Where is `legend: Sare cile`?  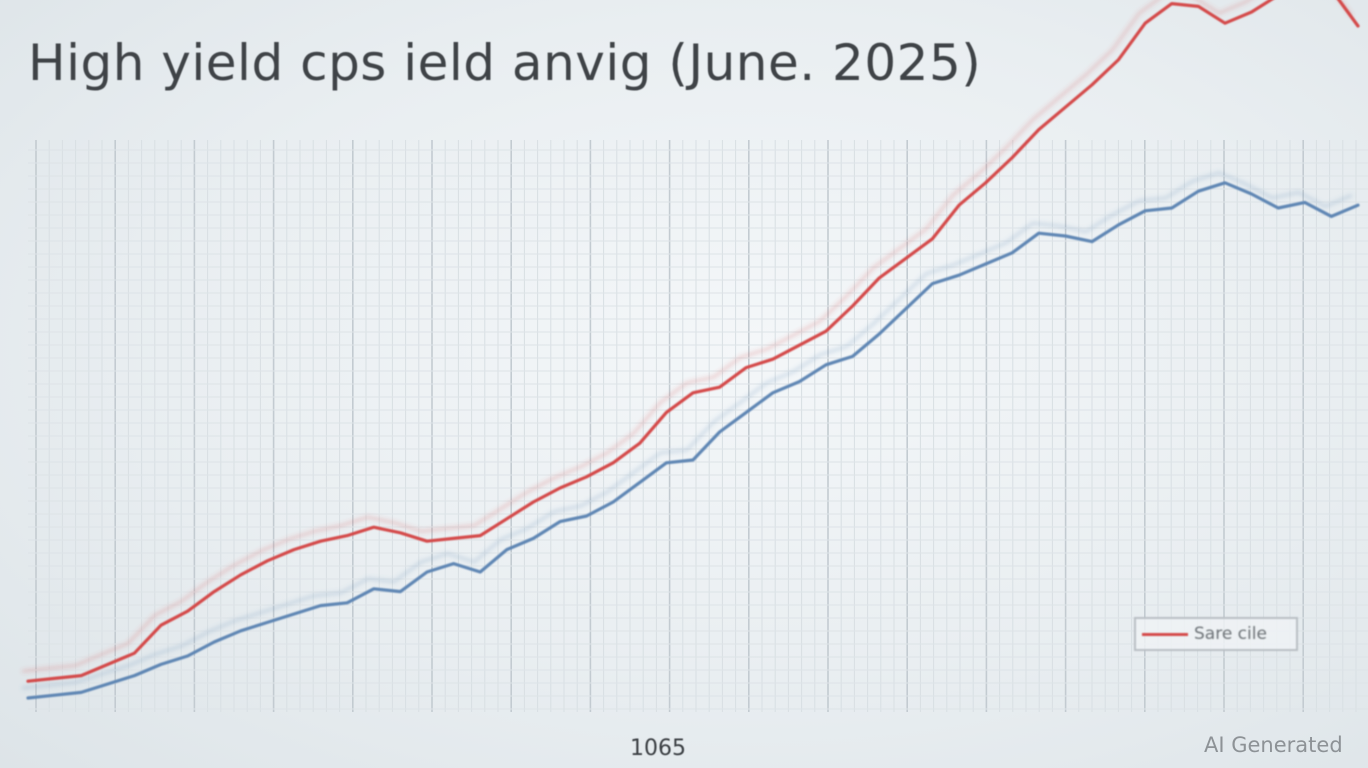 legend: Sare cile is located at coordinates (1216, 634).